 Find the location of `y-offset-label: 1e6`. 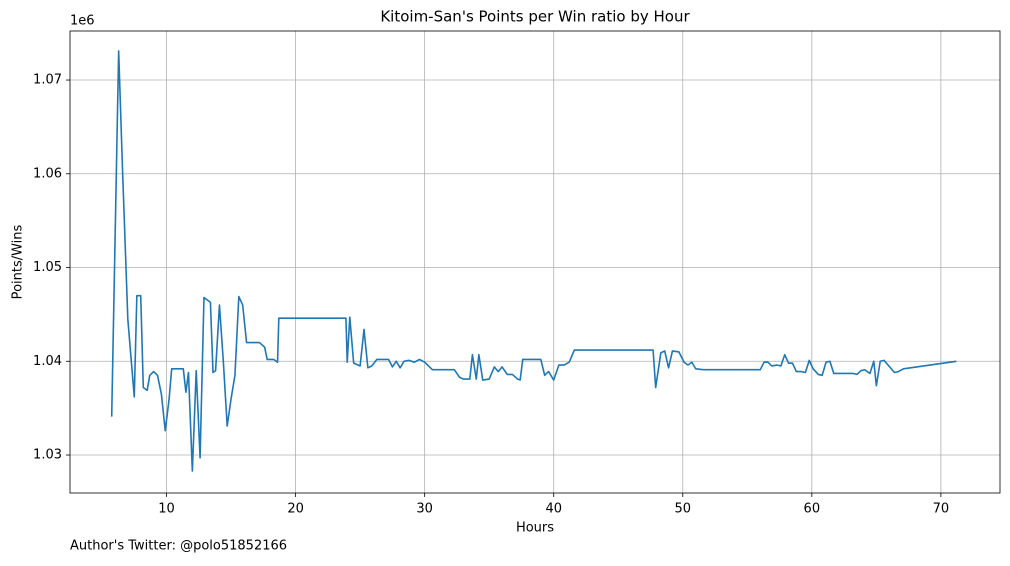

y-offset-label: 1e6 is located at coordinates (82, 21).